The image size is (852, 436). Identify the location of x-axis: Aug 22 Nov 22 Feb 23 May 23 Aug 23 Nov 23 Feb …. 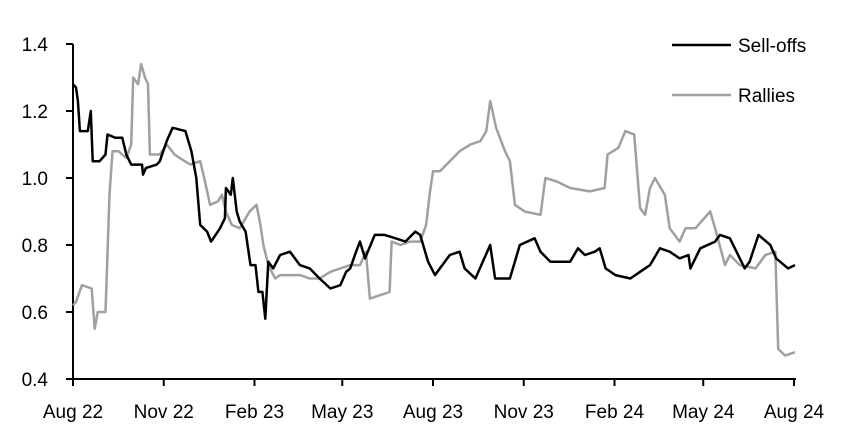
(434, 400).